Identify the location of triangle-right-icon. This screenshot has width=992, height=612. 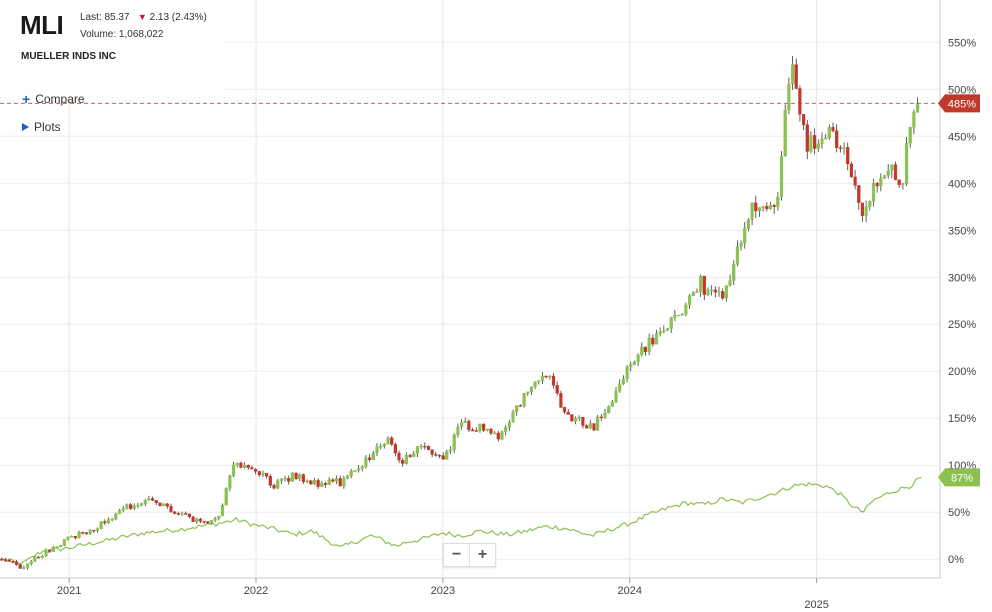
(25, 127).